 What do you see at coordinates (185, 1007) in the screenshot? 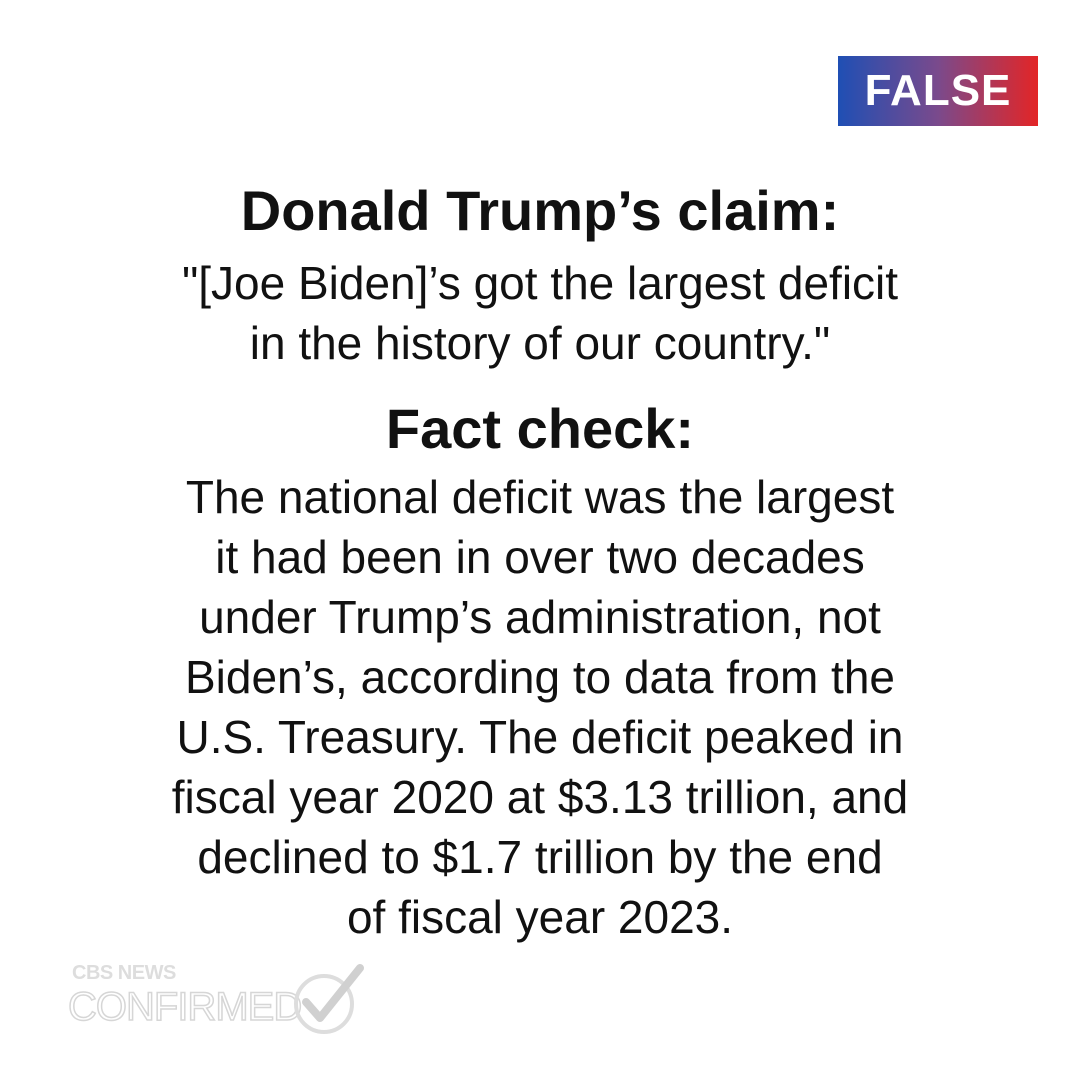
I see `logo-bottom: CONFIRMED` at bounding box center [185, 1007].